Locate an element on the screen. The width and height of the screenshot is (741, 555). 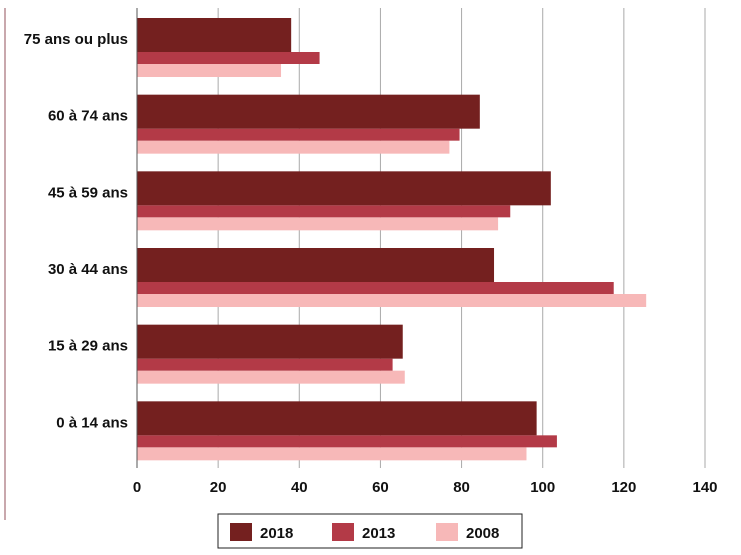
legend-label: 2018 is located at coordinates (276, 533).